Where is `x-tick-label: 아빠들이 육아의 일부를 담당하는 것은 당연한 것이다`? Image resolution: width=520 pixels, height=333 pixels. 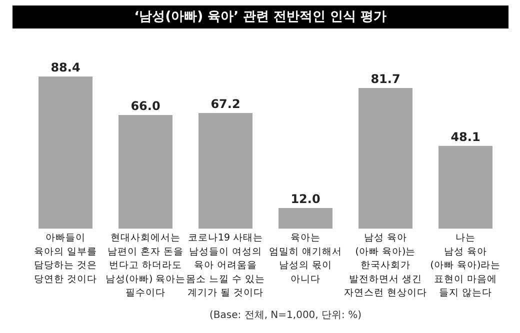 x-tick-label: 아빠들이 육아의 일부를 담당하는 것은 당연한 것이다 is located at coordinates (66, 258).